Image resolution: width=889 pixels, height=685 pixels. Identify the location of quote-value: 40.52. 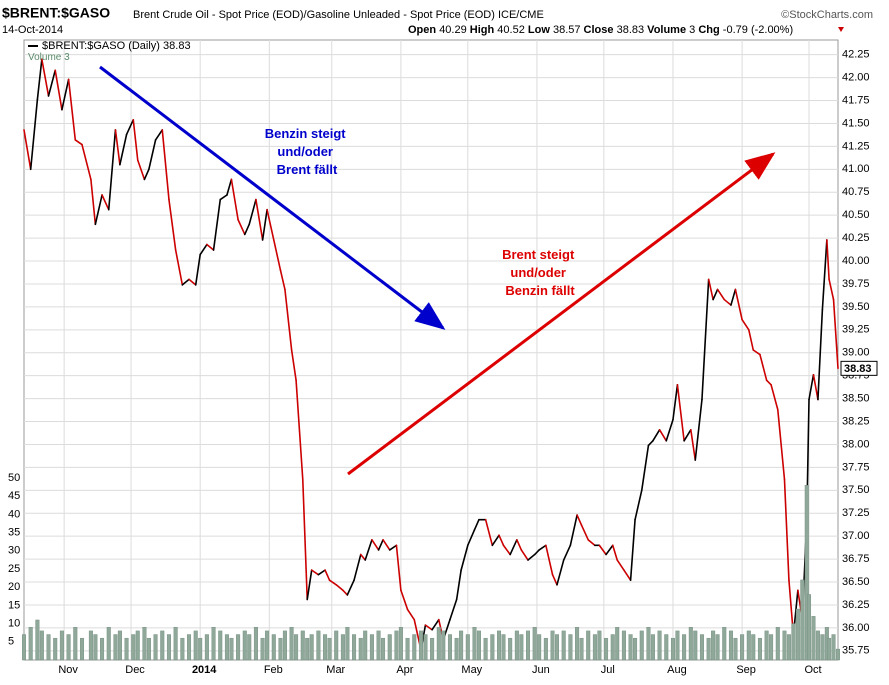
(511, 30).